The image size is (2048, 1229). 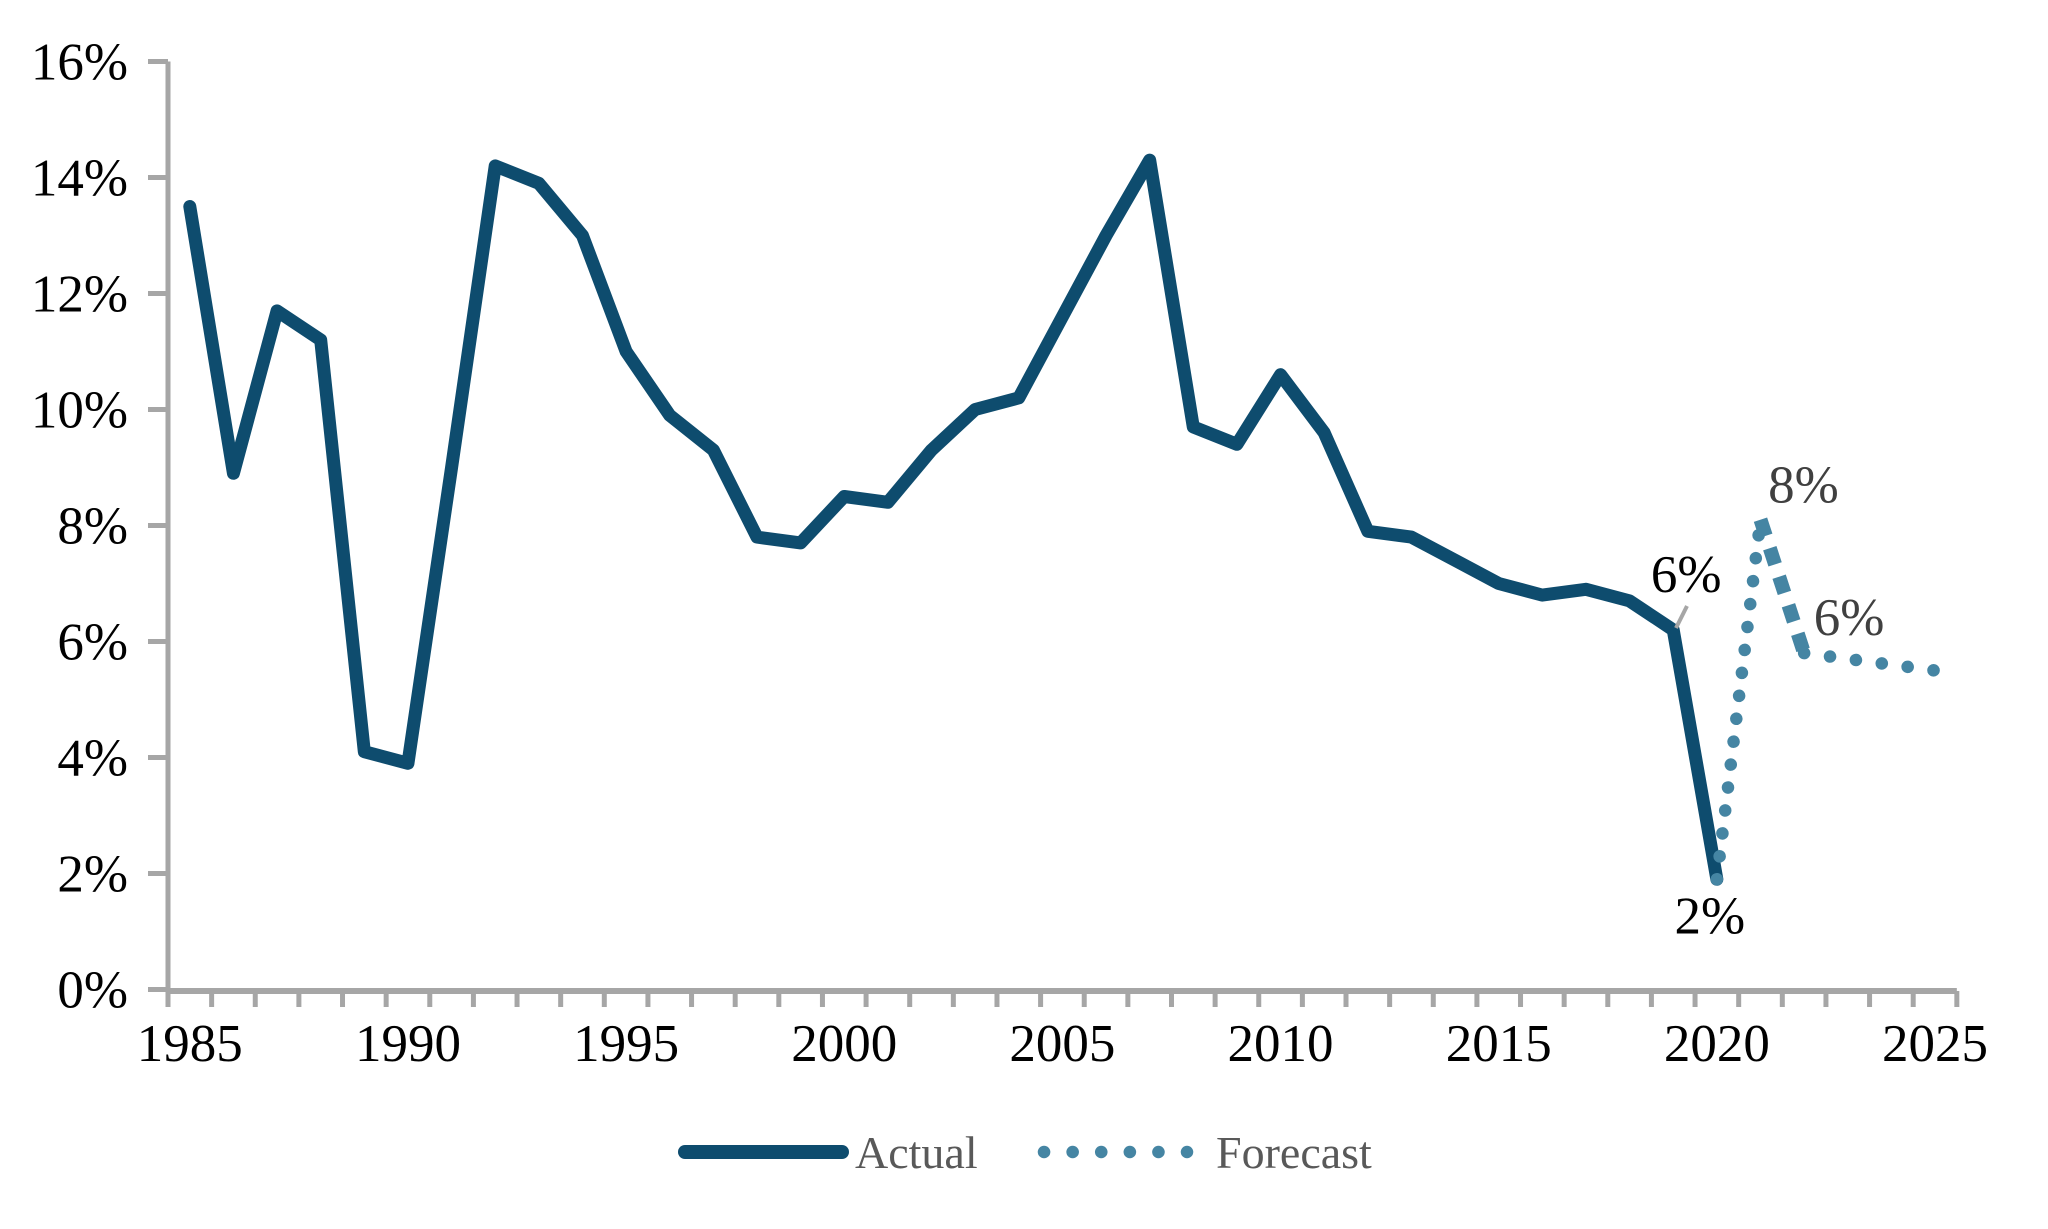 I want to click on x-axis-tick-label: 2010, so click(x=1281, y=1044).